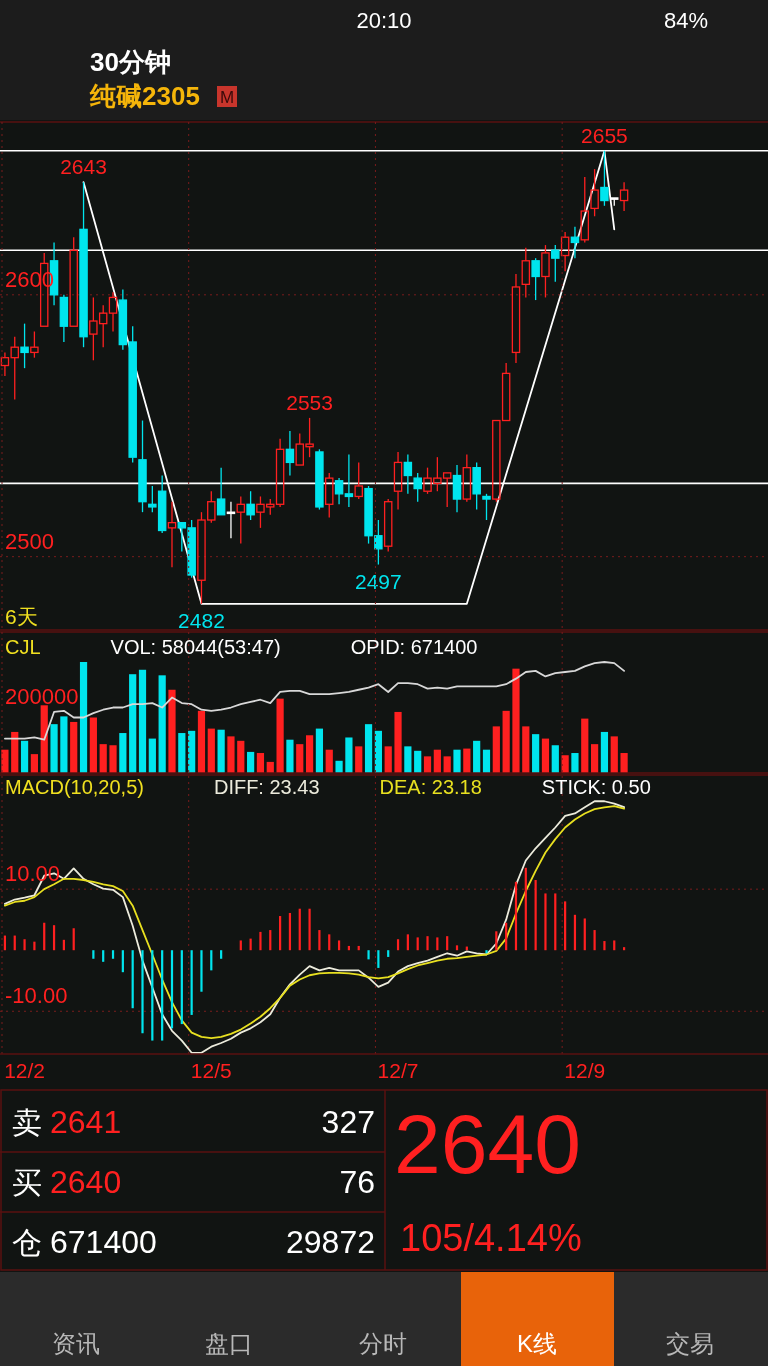 Image resolution: width=768 pixels, height=1366 pixels. Describe the element at coordinates (596, 787) in the screenshot. I see `annotation: STICK: 0.50` at that location.